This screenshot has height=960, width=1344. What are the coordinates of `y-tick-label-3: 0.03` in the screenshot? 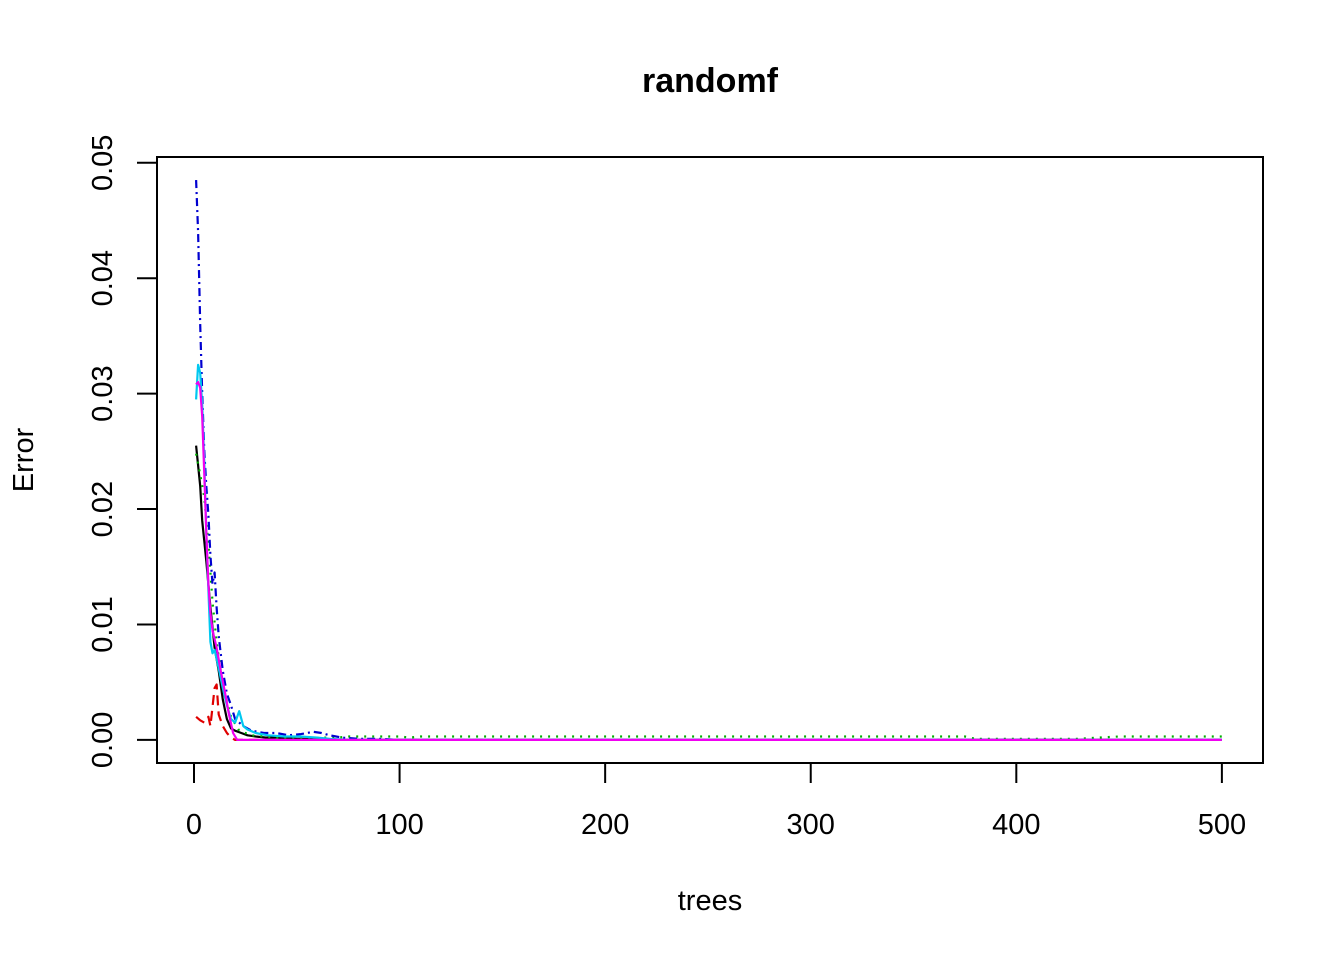 It's located at (103, 393).